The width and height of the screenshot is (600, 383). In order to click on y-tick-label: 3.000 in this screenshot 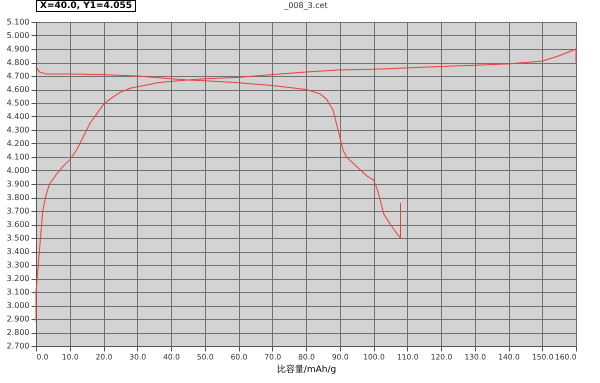, I will do `click(18, 305)`.